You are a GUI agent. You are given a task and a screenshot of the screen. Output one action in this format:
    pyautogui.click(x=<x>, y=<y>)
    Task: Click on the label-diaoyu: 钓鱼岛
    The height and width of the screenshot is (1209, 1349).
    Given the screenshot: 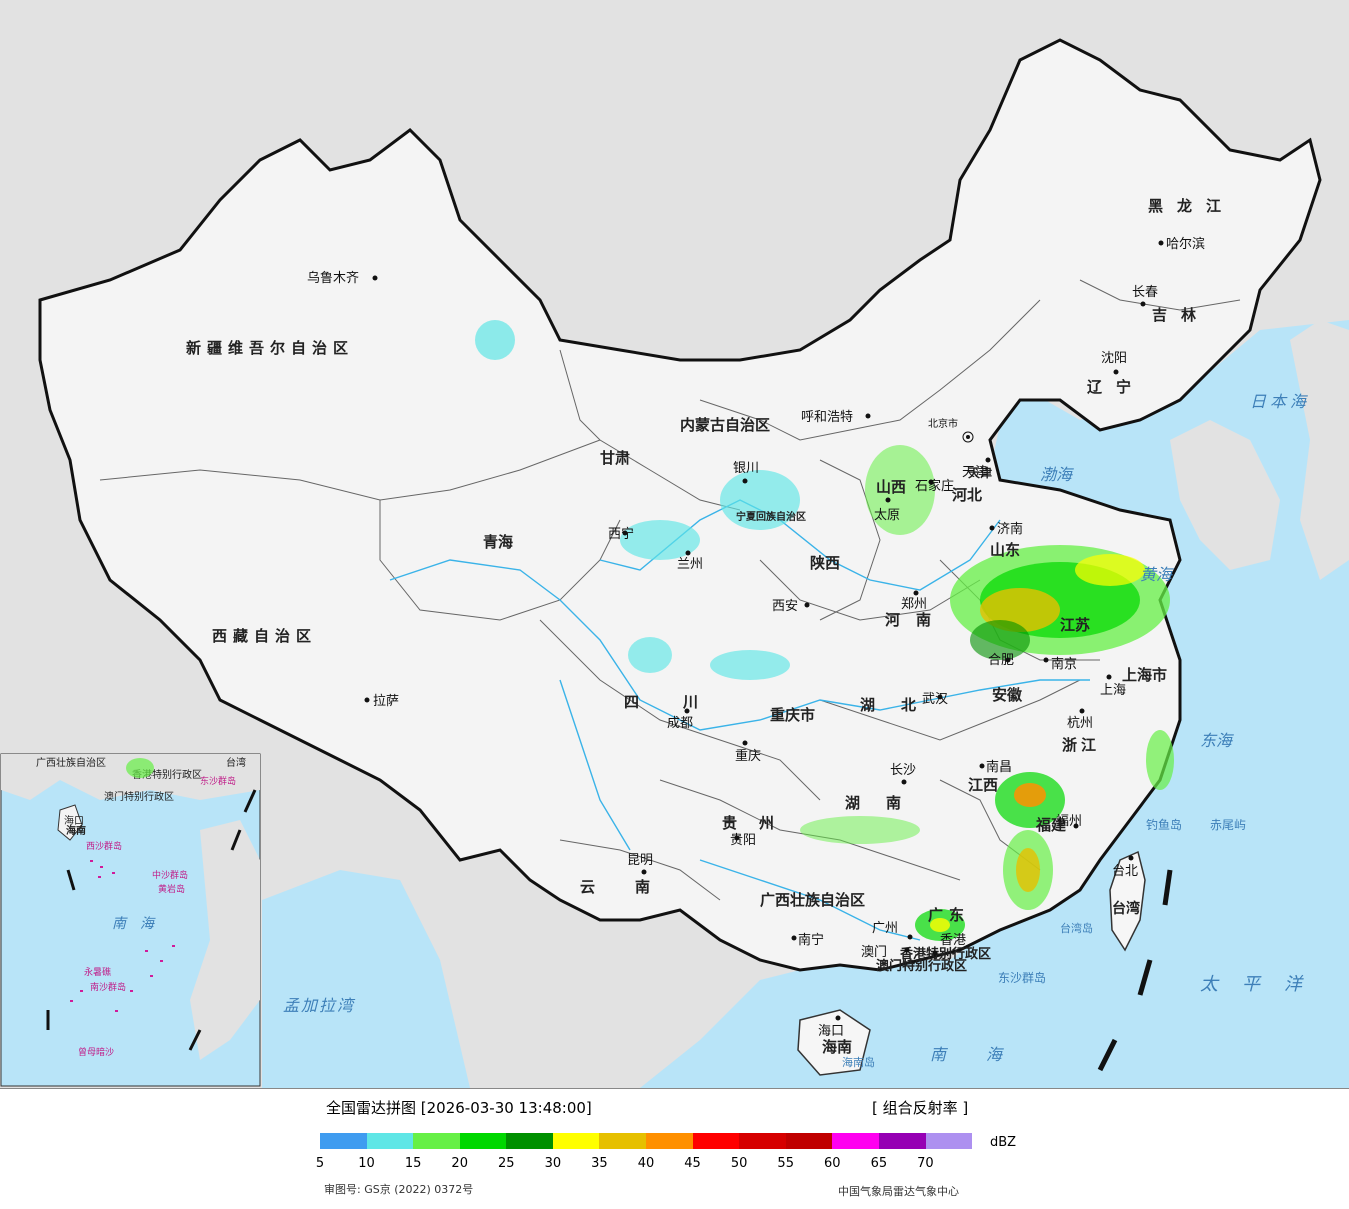 What is the action you would take?
    pyautogui.click(x=1164, y=824)
    